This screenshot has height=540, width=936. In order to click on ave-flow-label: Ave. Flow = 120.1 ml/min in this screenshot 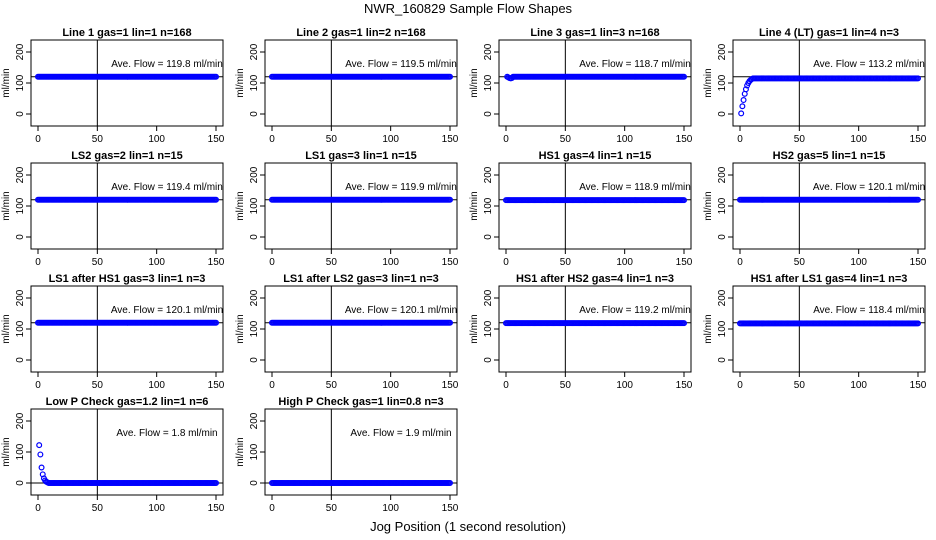, I will do `click(167, 310)`.